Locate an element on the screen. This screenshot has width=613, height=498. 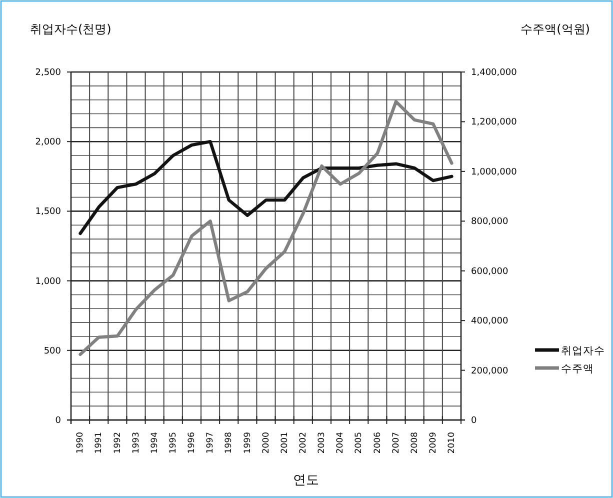
y2-axis-title: 수주액(억원) is located at coordinates (555, 29).